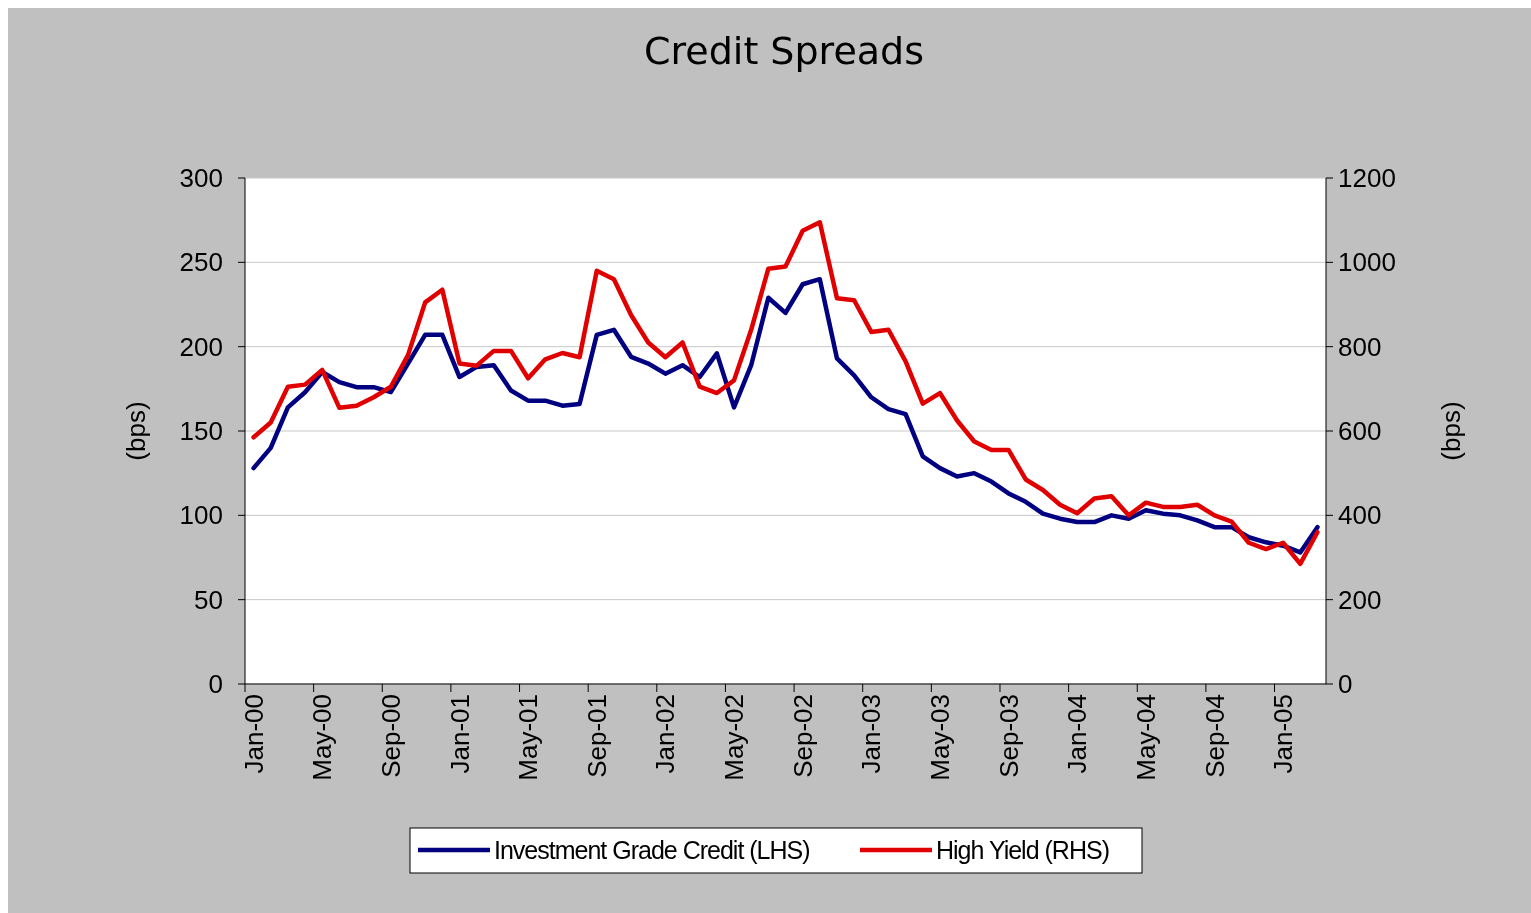 The height and width of the screenshot is (913, 1531). Describe the element at coordinates (201, 178) in the screenshot. I see `y-tick-label: 300` at that location.